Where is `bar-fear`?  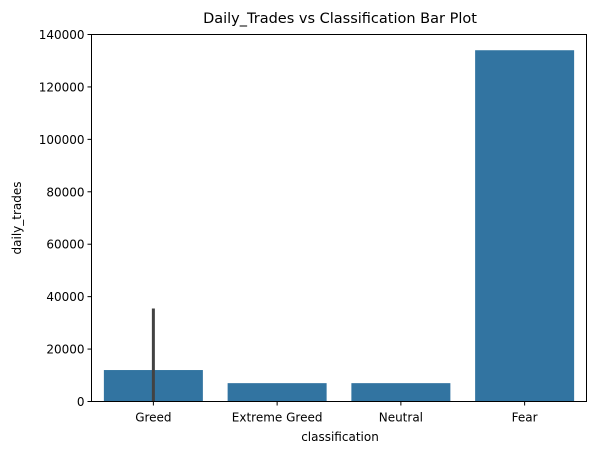 bar-fear is located at coordinates (525, 226).